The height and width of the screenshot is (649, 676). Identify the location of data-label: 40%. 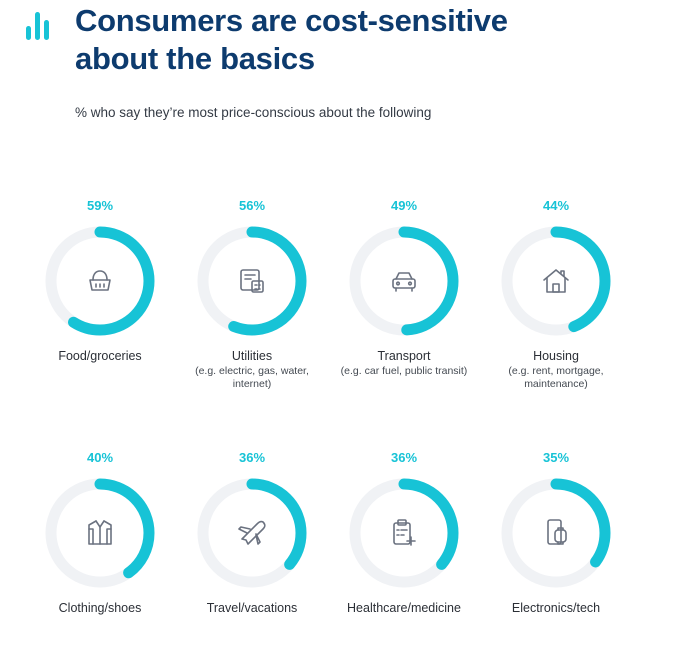
(100, 457).